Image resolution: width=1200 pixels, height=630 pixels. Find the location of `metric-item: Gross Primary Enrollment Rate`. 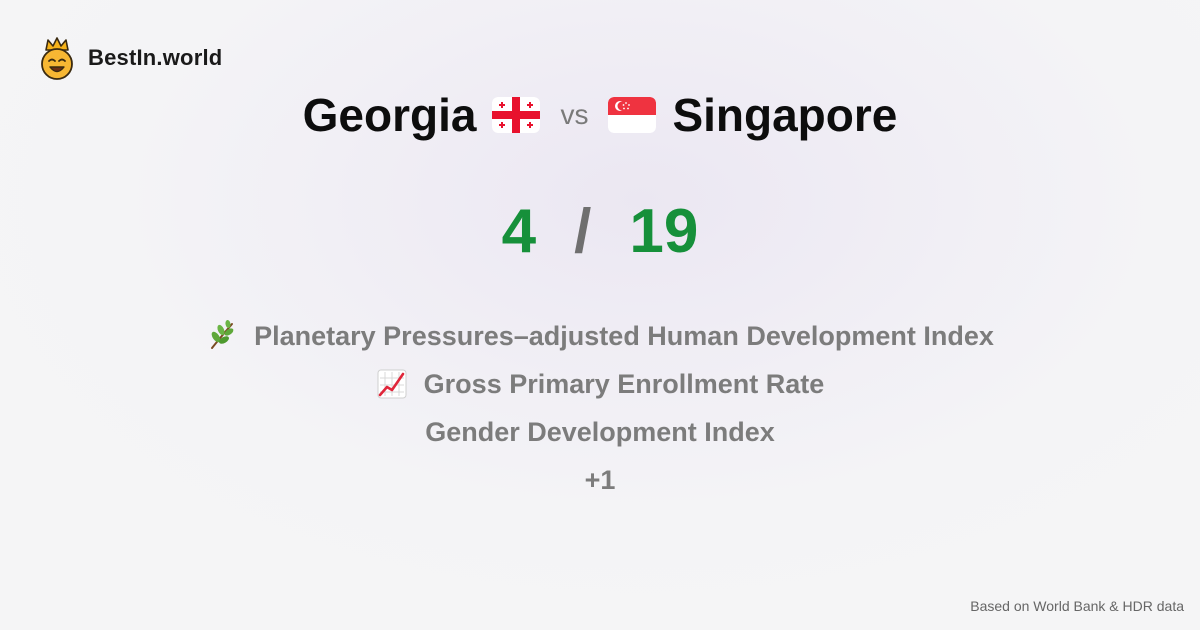

metric-item: Gross Primary Enrollment Rate is located at coordinates (600, 384).